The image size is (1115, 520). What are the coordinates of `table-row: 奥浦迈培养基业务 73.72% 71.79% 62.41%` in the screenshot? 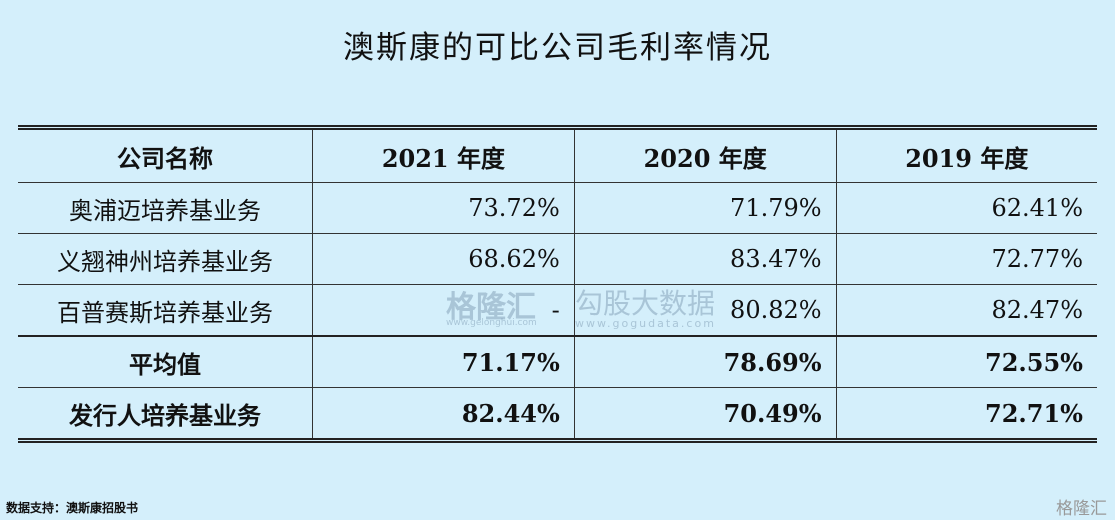 It's located at (557, 208).